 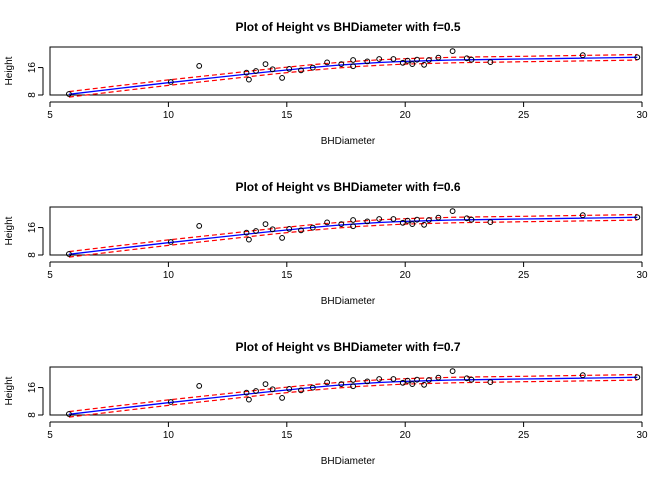 What do you see at coordinates (32, 228) in the screenshot?
I see `y-tick-label: 16` at bounding box center [32, 228].